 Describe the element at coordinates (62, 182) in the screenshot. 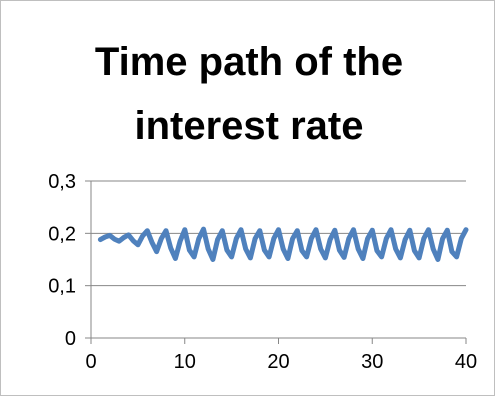

I see `y-tick-label: 0,3` at that location.